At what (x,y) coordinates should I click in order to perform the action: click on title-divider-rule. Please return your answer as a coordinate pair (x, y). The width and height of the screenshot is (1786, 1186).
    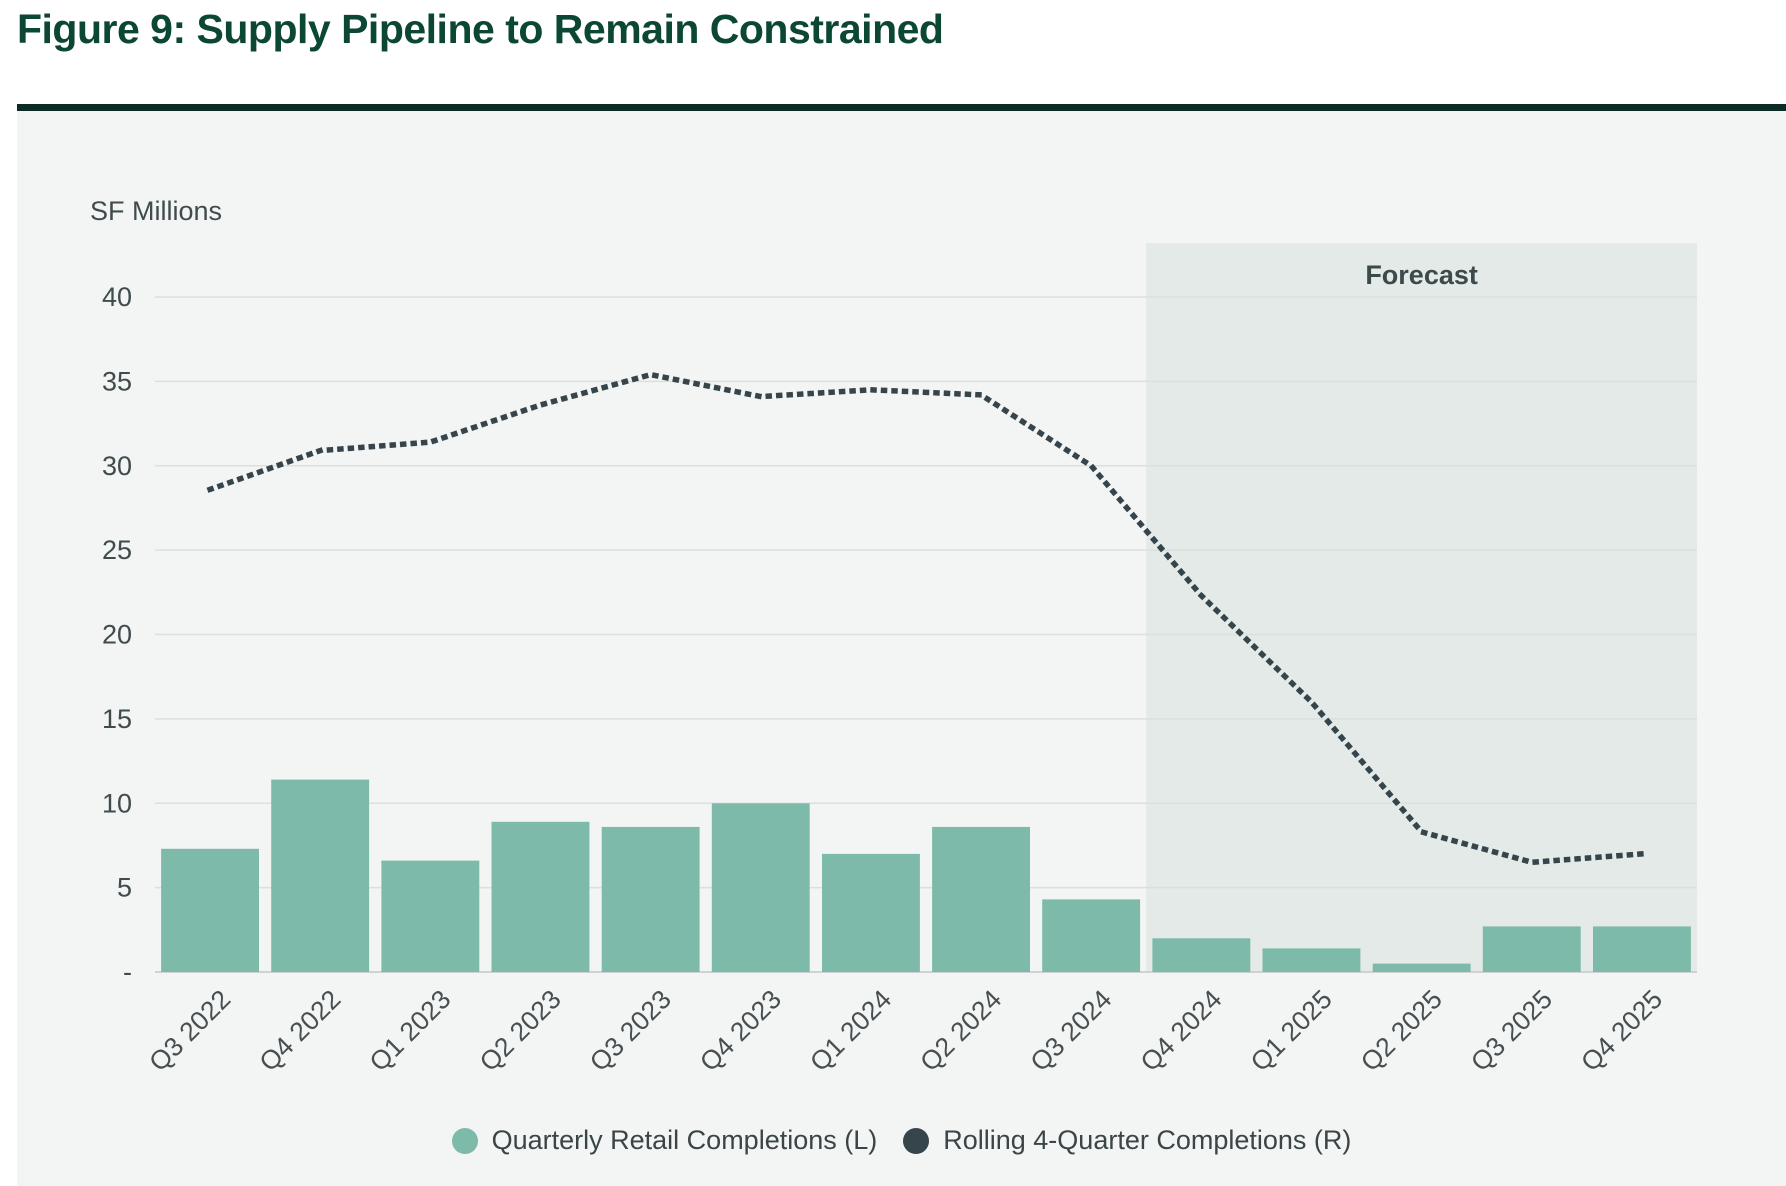
    Looking at the image, I should click on (901, 107).